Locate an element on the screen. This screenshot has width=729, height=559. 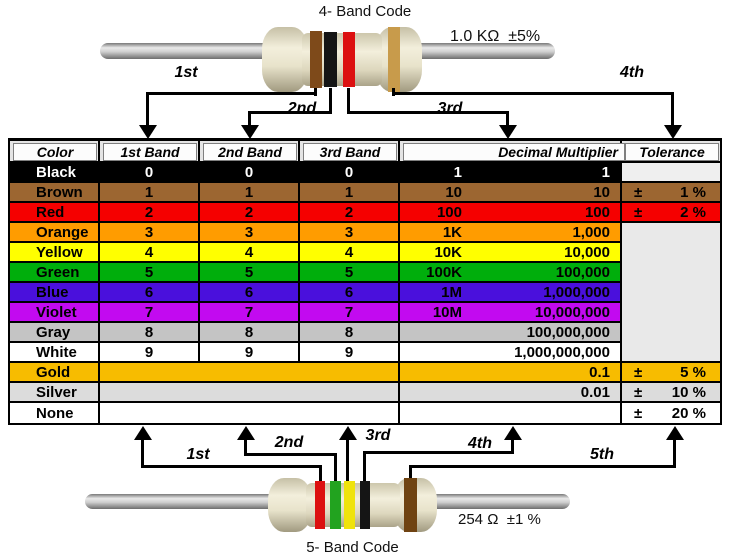
cell-3rd-band: 8 is located at coordinates (350, 333).